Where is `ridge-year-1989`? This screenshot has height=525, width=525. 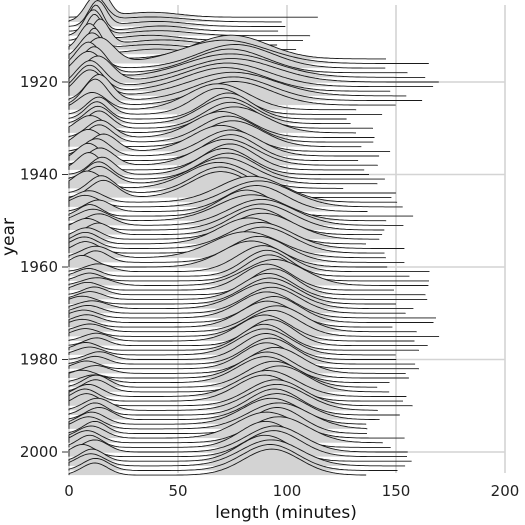 ridge-year-1989 is located at coordinates (235, 388).